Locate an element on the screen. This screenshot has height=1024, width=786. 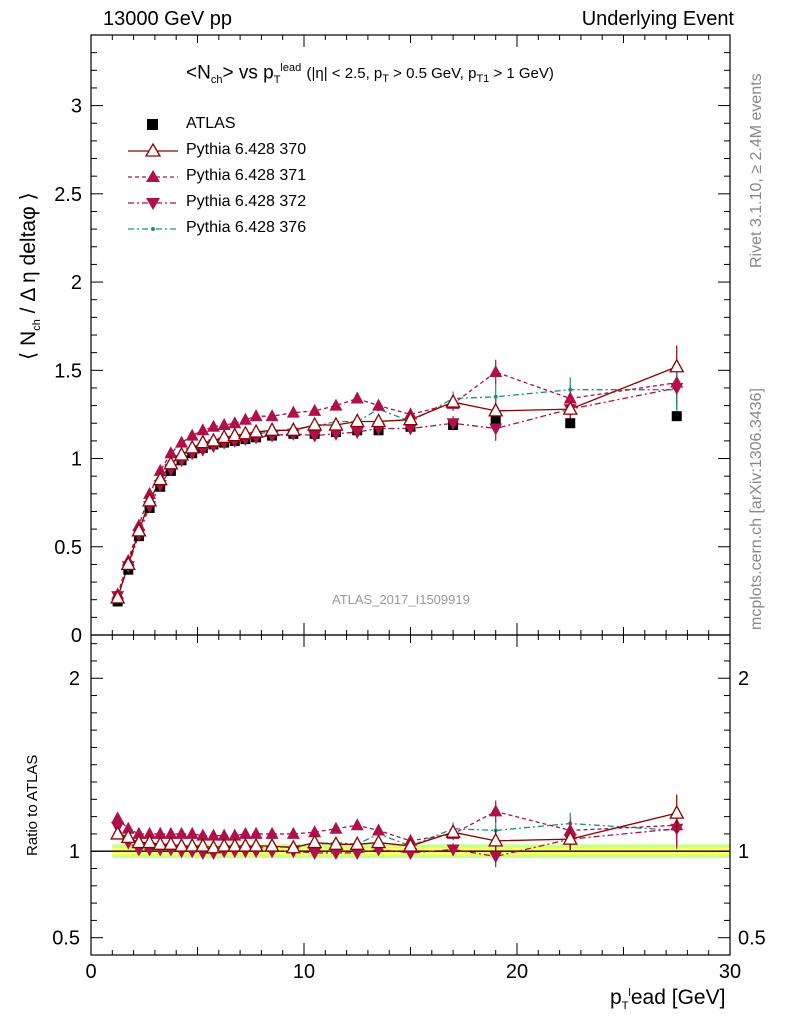
legend-entry-376: Pythia 6.428 376 is located at coordinates (232, 229).